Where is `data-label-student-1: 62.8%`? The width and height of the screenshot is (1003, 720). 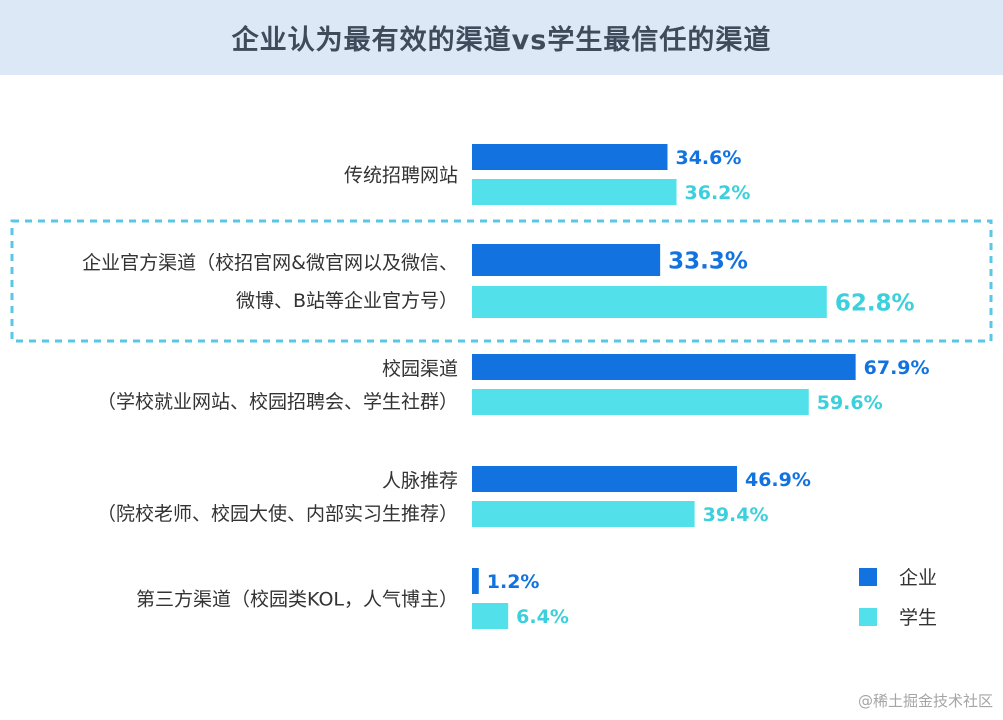
data-label-student-1: 62.8% is located at coordinates (875, 303).